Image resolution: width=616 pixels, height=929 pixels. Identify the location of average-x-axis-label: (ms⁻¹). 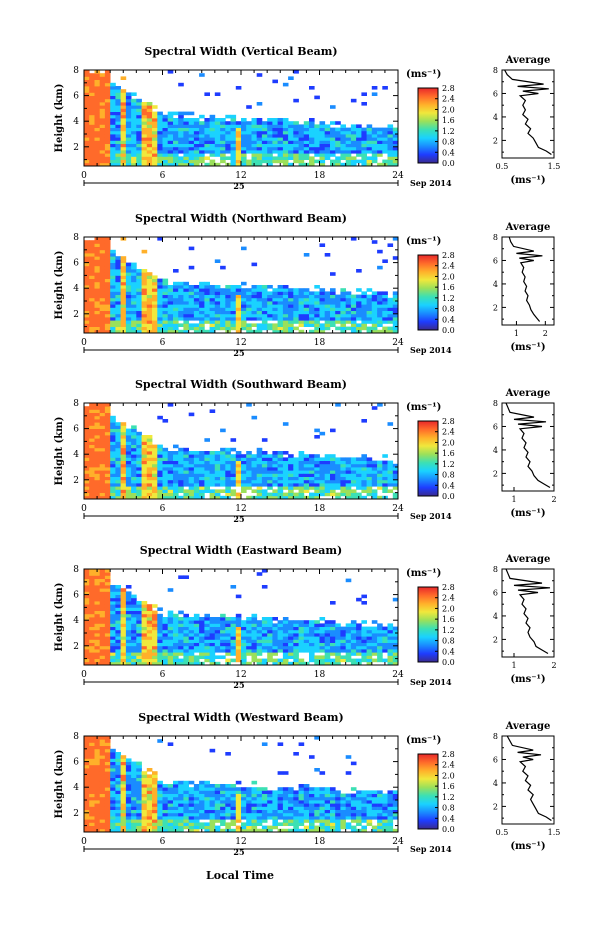
(527, 347).